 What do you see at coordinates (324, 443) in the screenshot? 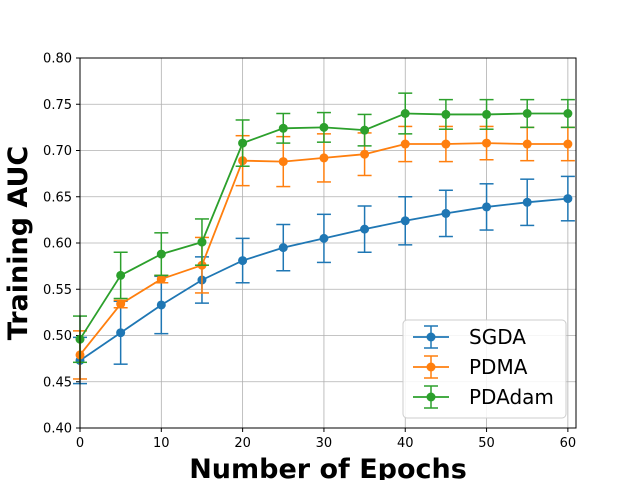
I see `x-tick-label: 30` at bounding box center [324, 443].